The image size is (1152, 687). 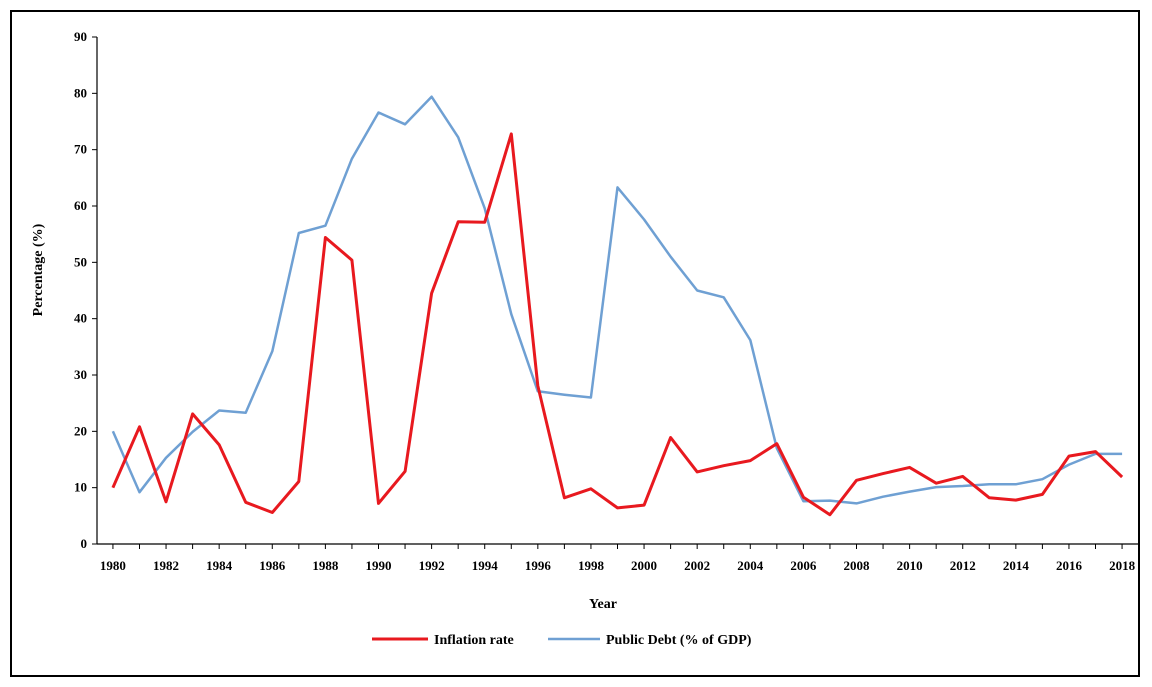 What do you see at coordinates (325, 565) in the screenshot?
I see `x-tick-label: 1988` at bounding box center [325, 565].